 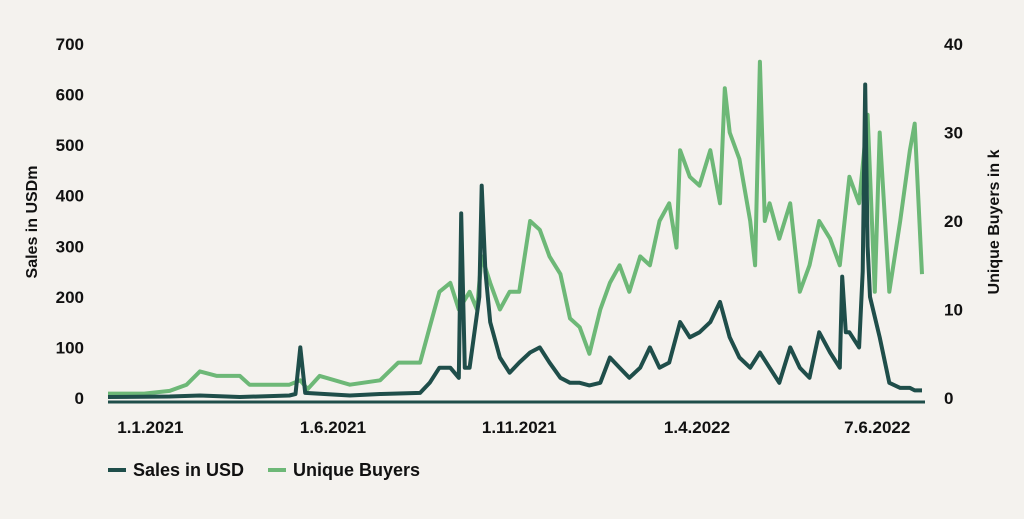 What do you see at coordinates (264, 470) in the screenshot?
I see `legend: Sales in USD Unique Buyers` at bounding box center [264, 470].